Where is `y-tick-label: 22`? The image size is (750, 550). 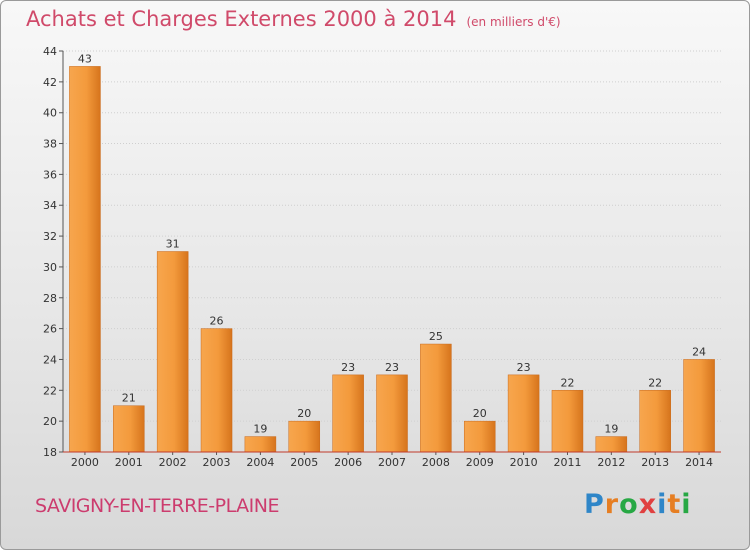 y-tick-label: 22 is located at coordinates (50, 390).